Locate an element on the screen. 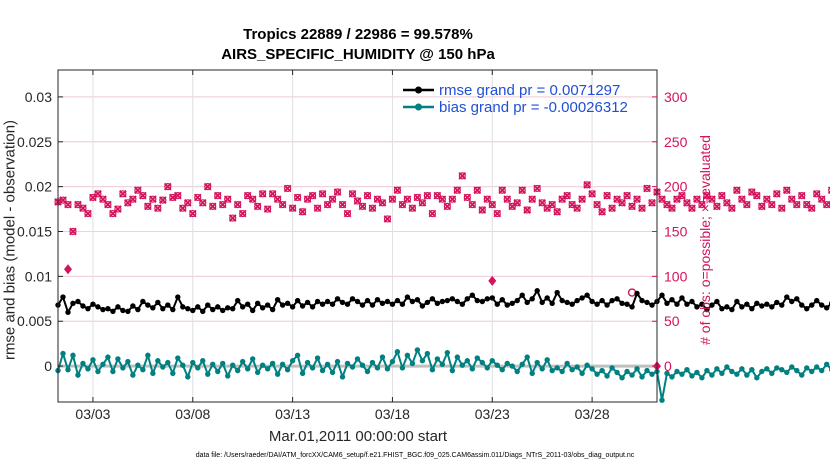 This screenshot has height=470, width=830. x-tick-label: 03/28 is located at coordinates (592, 414).